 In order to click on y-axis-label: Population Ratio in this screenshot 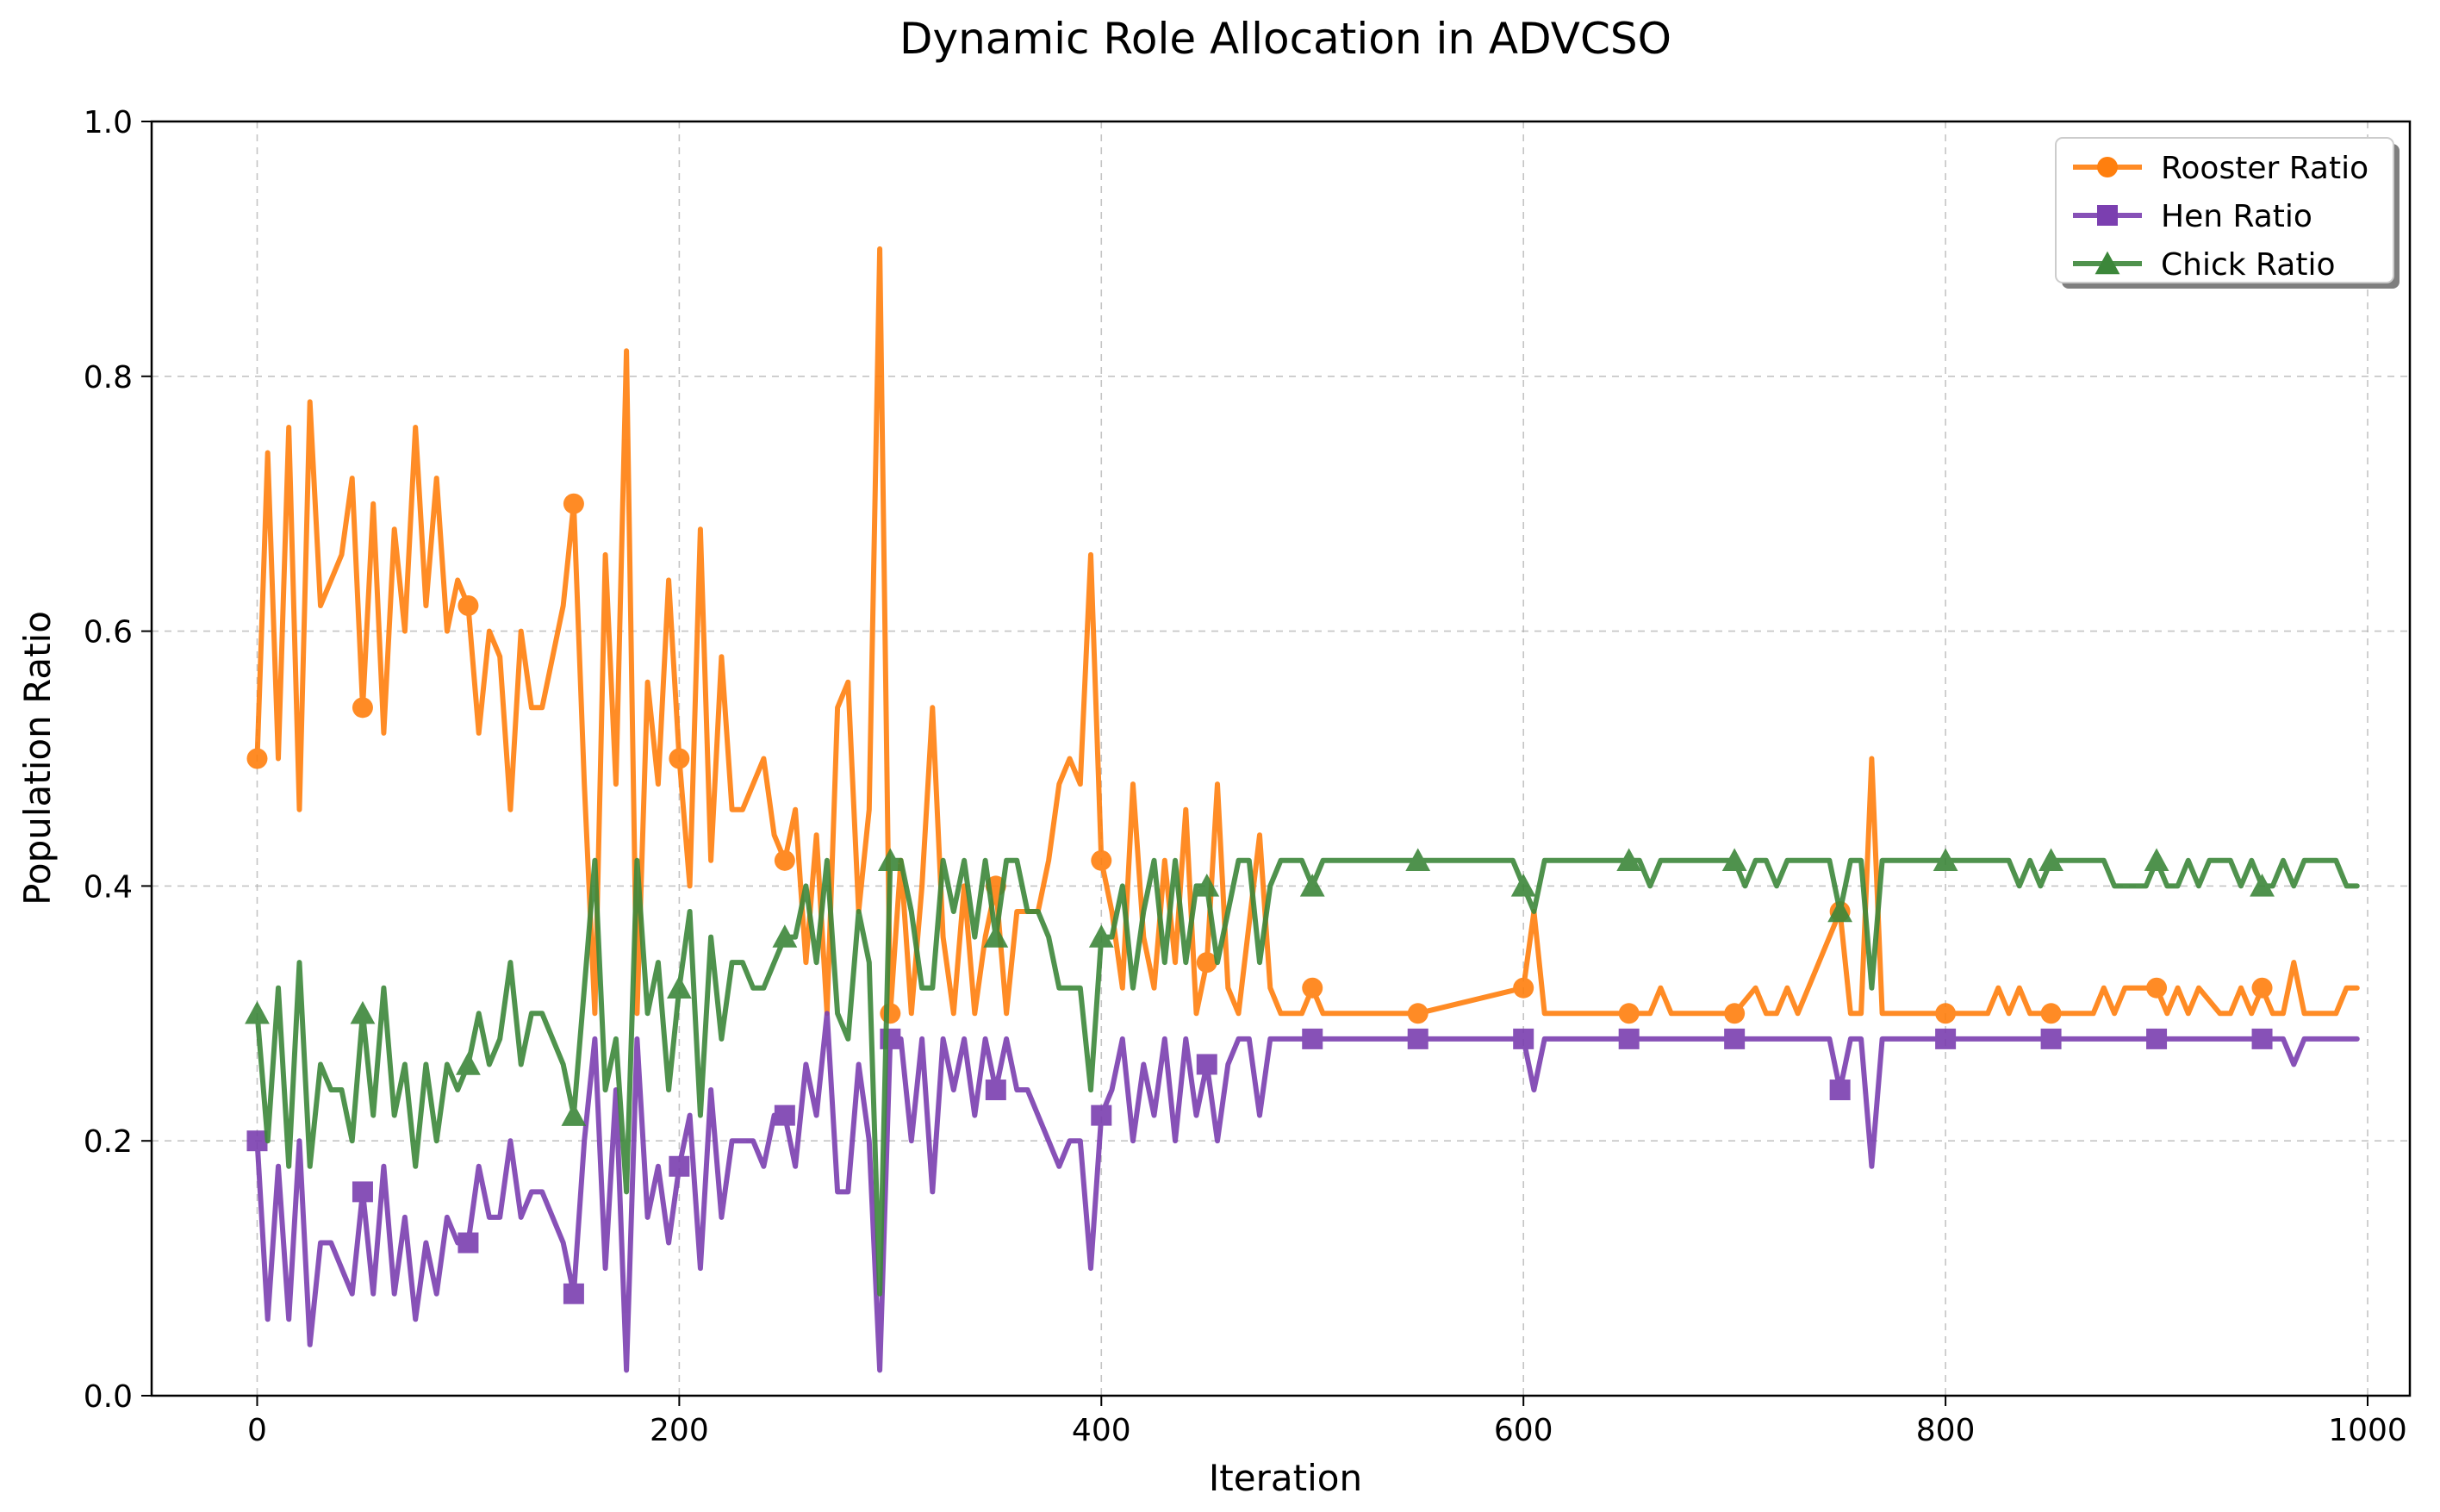, I will do `click(37, 758)`.